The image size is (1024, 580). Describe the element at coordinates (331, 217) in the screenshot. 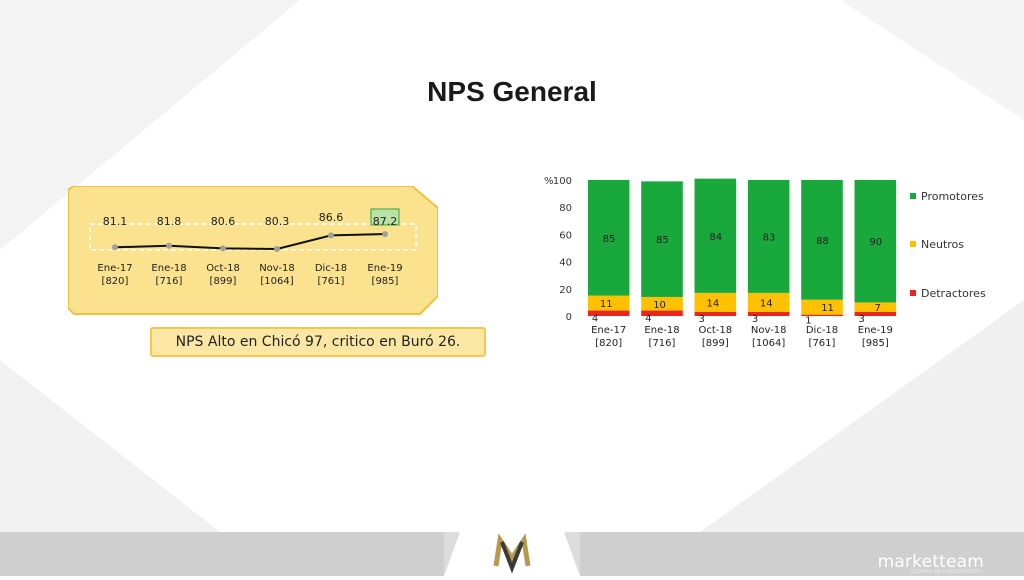

I see `nps-value-label: 86.6` at that location.